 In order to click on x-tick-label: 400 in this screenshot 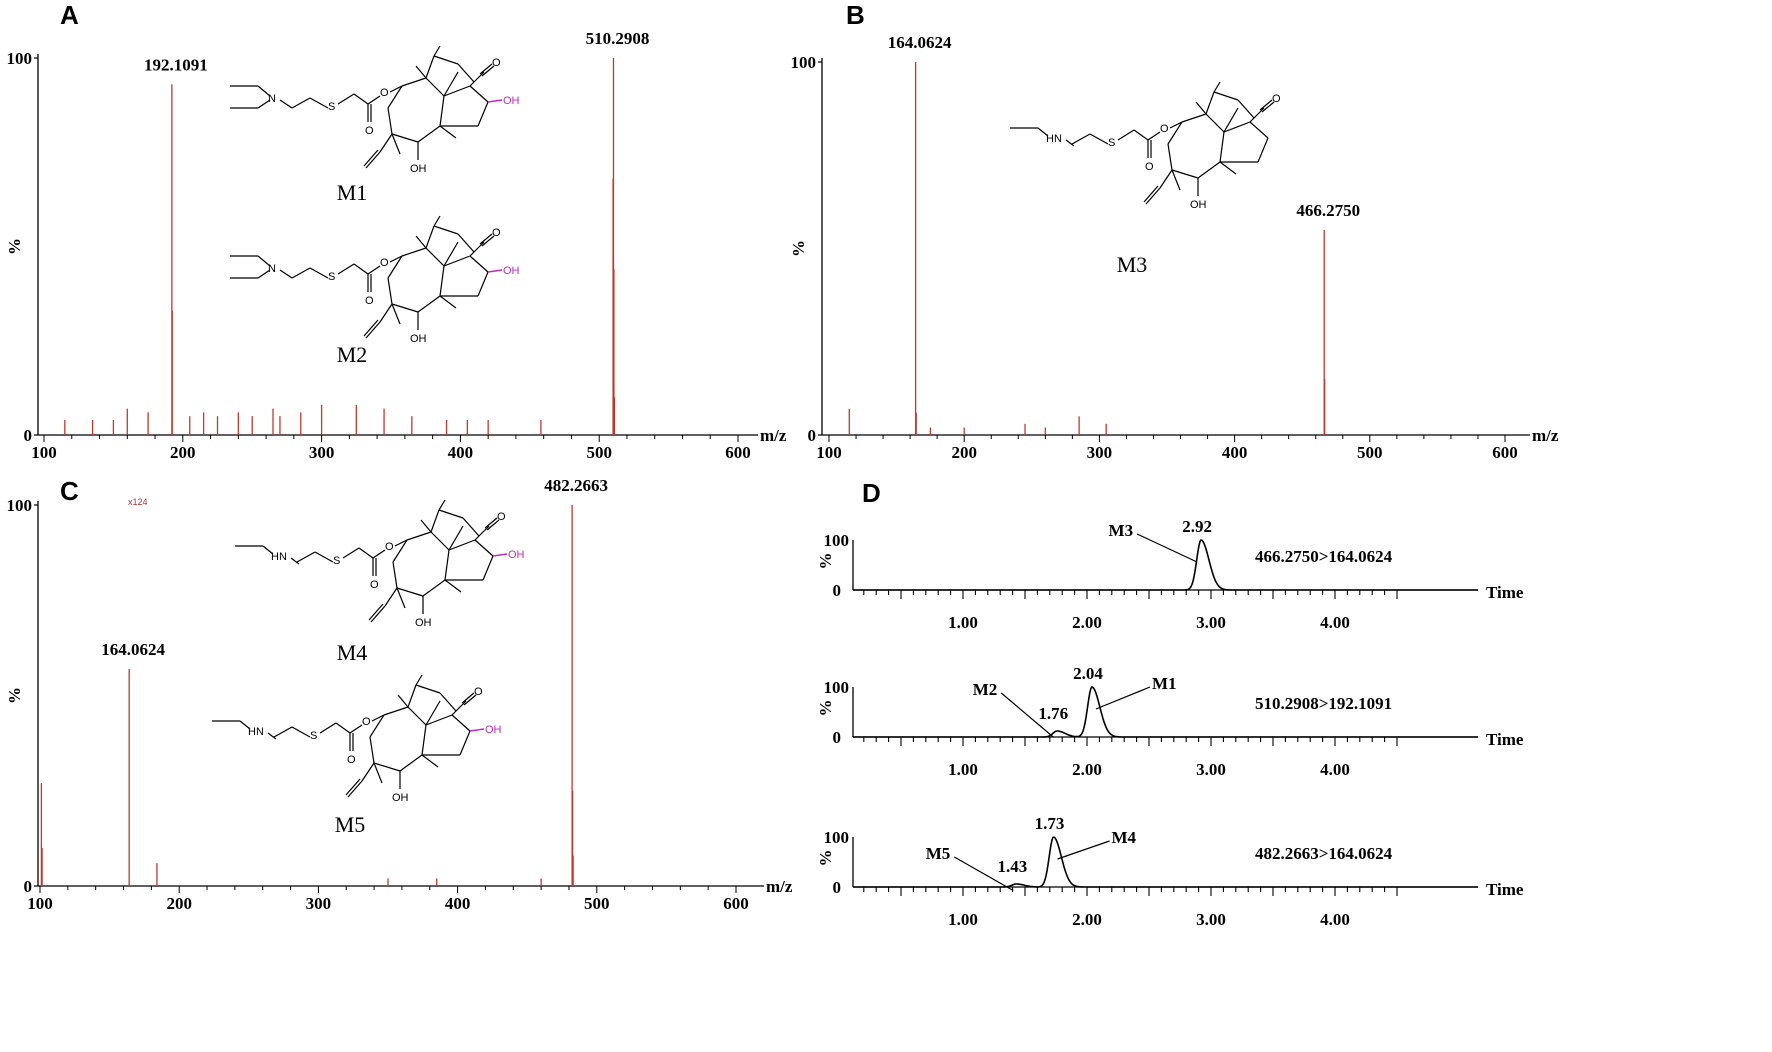, I will do `click(461, 452)`.